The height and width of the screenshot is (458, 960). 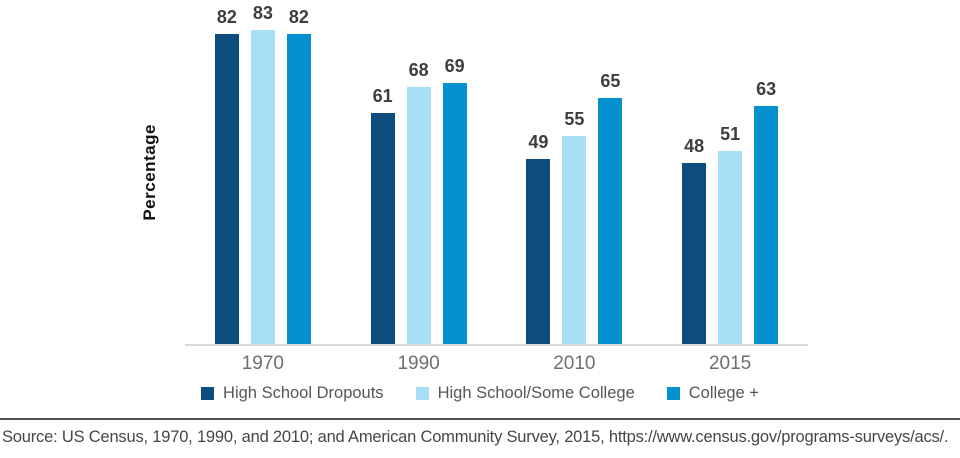 What do you see at coordinates (723, 393) in the screenshot?
I see `legend-label: College +` at bounding box center [723, 393].